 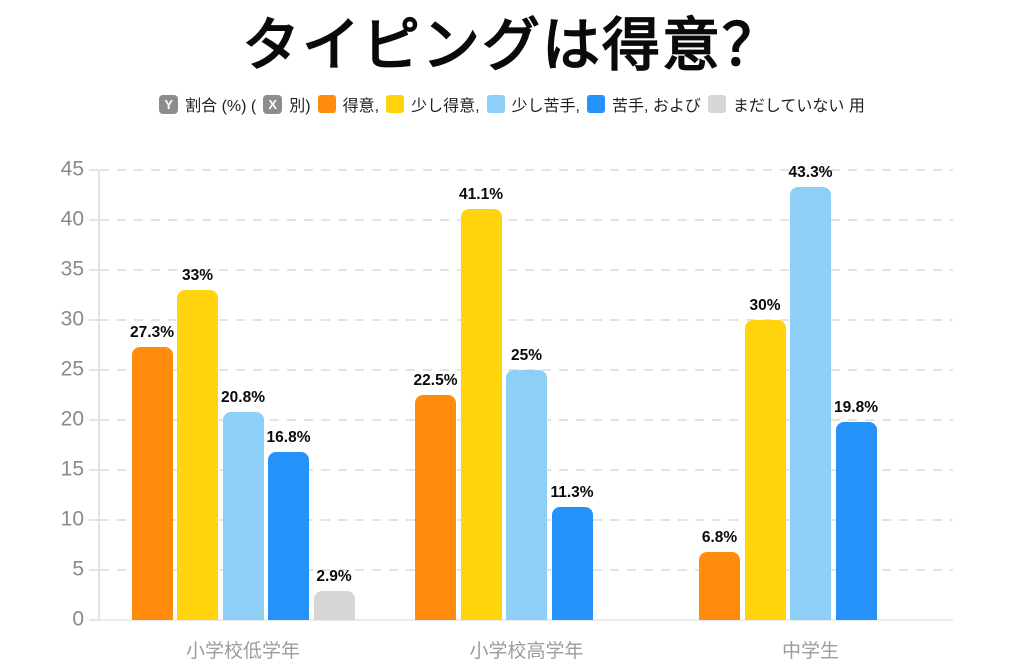 I want to click on bar-value-label: 22.5%, so click(x=435, y=380).